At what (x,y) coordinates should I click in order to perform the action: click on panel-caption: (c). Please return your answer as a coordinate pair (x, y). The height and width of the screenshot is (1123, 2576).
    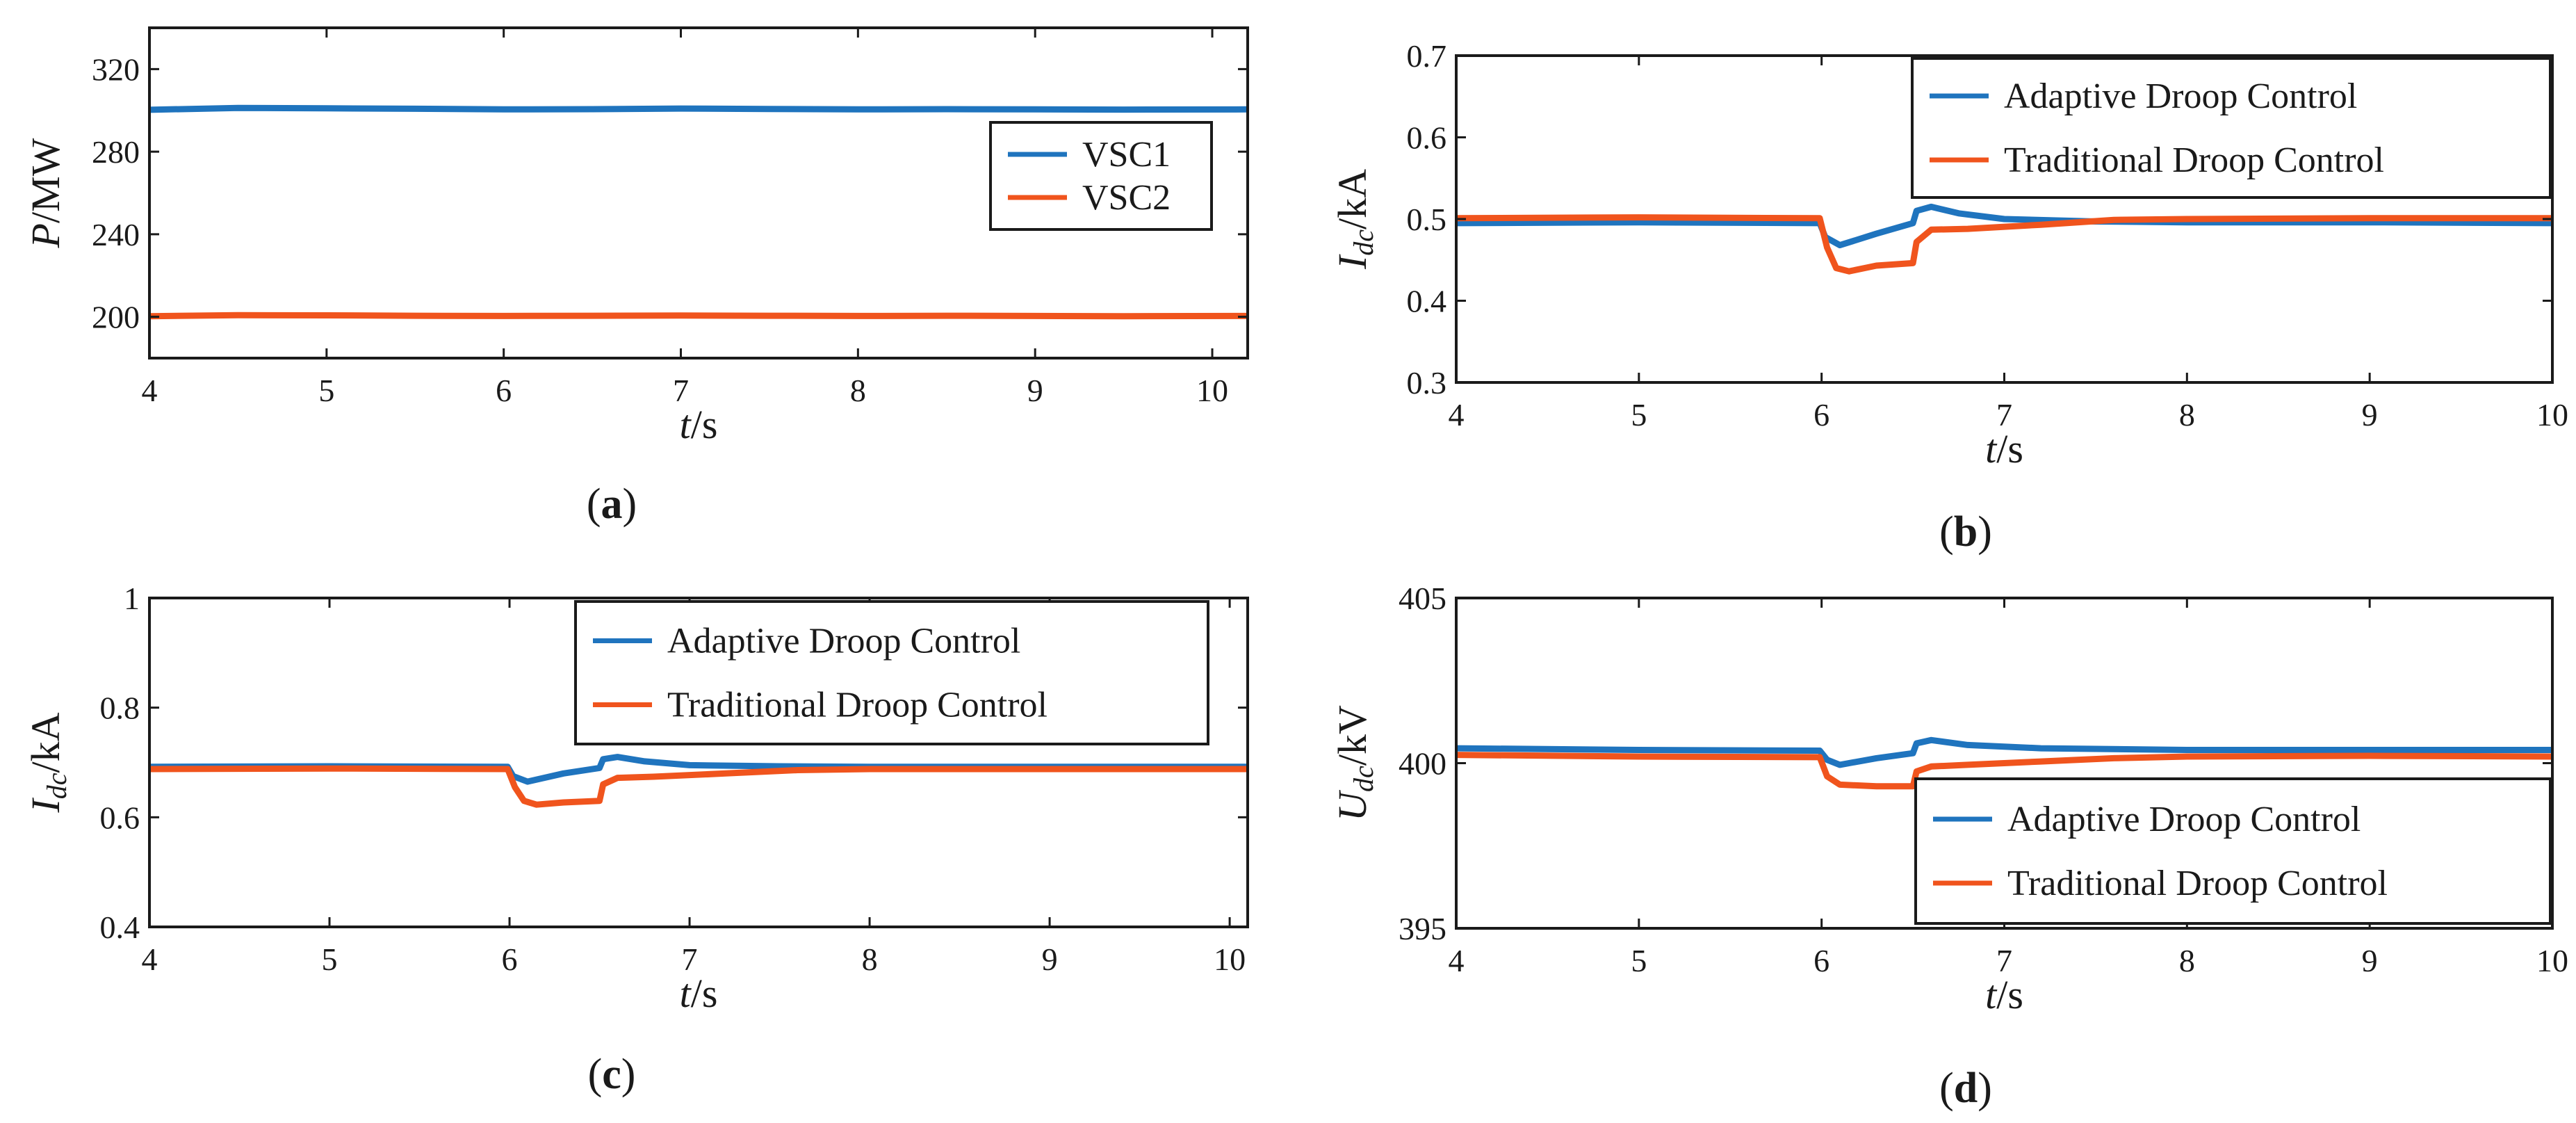
    Looking at the image, I should click on (612, 1074).